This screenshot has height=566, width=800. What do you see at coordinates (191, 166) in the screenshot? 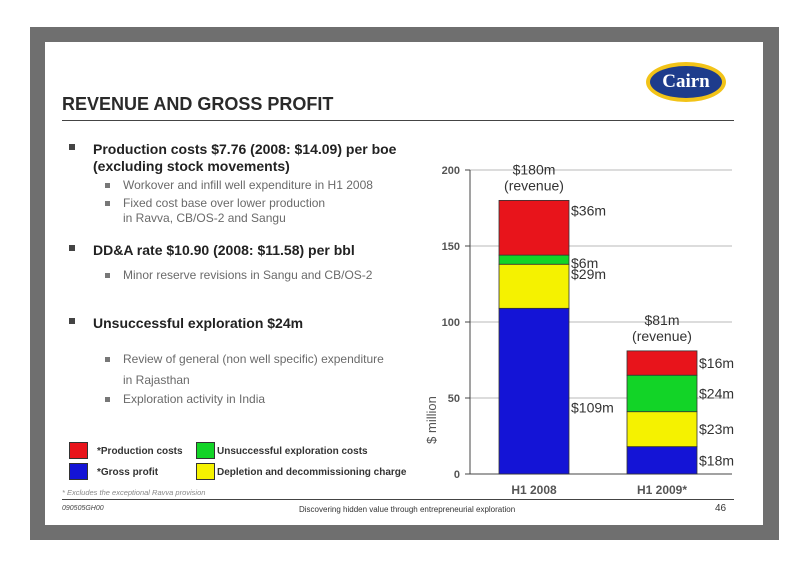
I see `bullet-text-line2: (excluding stock movements)` at bounding box center [191, 166].